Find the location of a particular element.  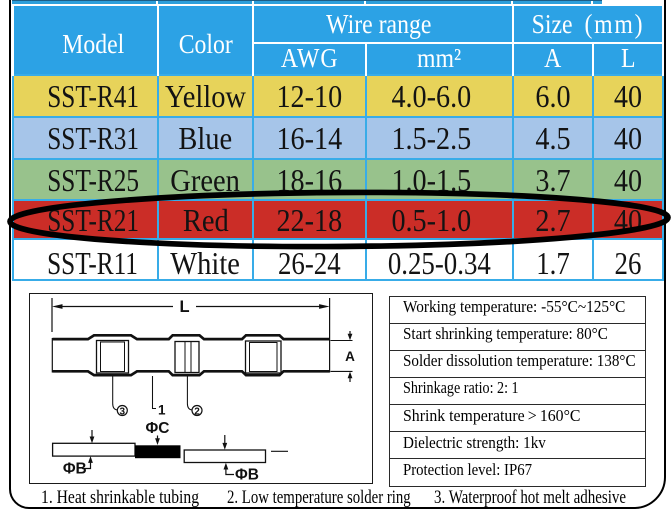

svg-text: 2 is located at coordinates (197, 411).